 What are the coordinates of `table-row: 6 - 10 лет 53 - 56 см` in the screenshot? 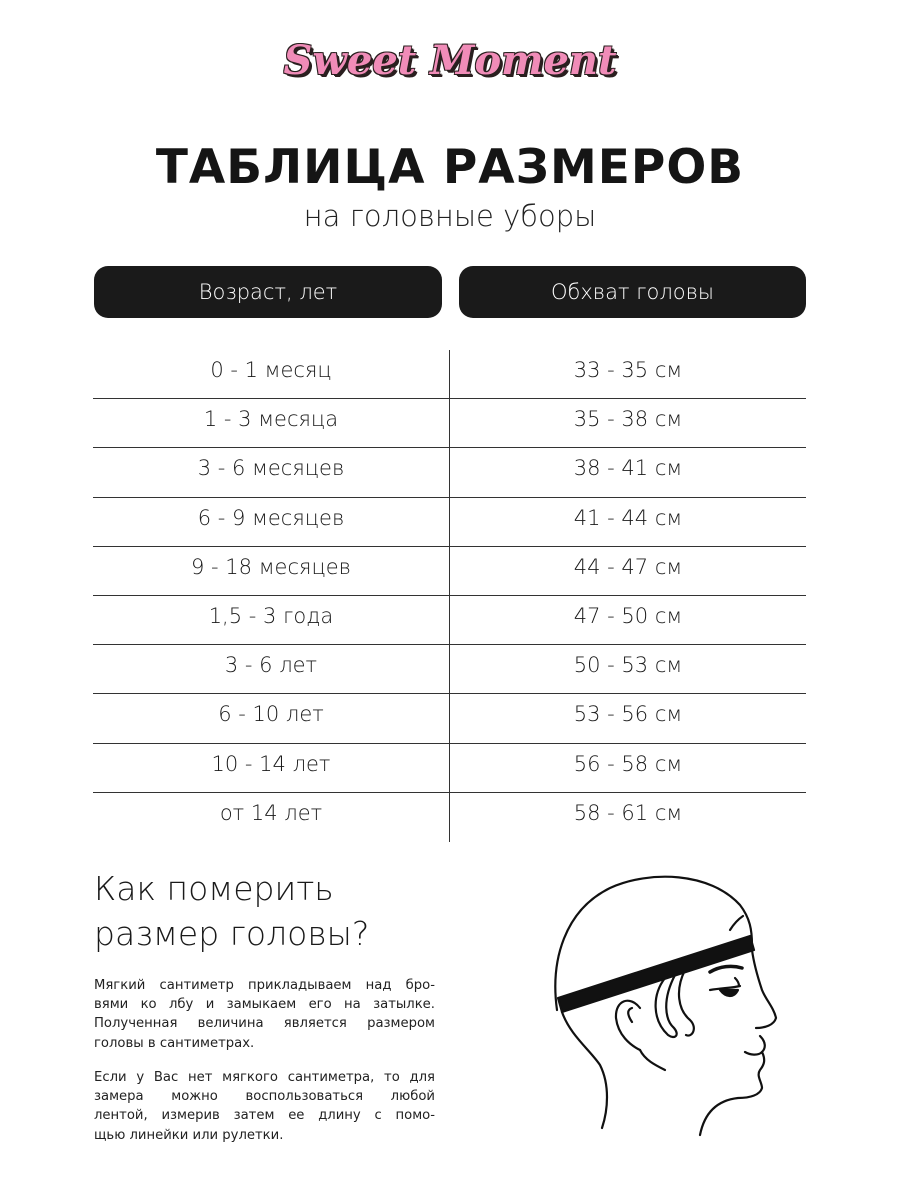 It's located at (449, 719).